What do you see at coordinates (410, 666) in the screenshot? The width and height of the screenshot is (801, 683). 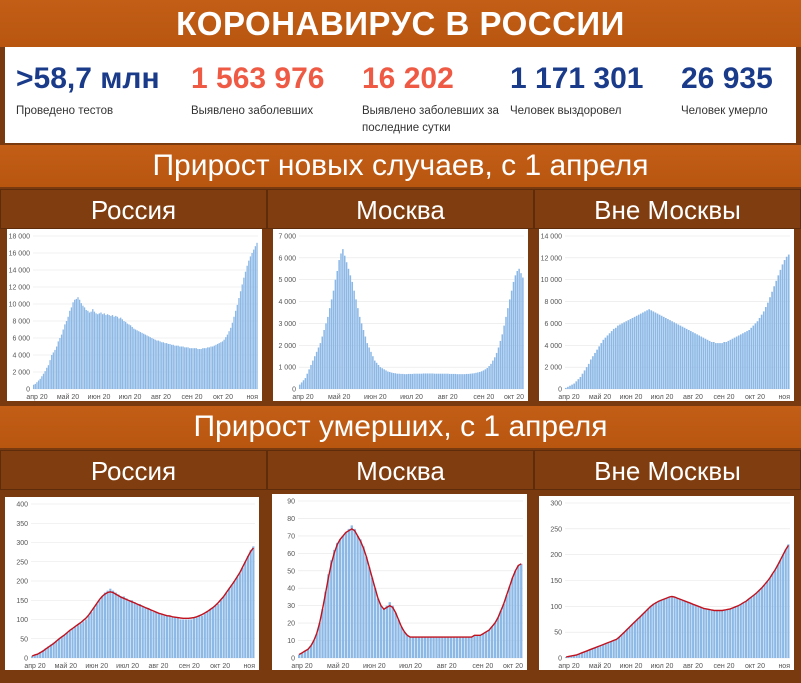 I see `x-tick-label: июл 20` at bounding box center [410, 666].